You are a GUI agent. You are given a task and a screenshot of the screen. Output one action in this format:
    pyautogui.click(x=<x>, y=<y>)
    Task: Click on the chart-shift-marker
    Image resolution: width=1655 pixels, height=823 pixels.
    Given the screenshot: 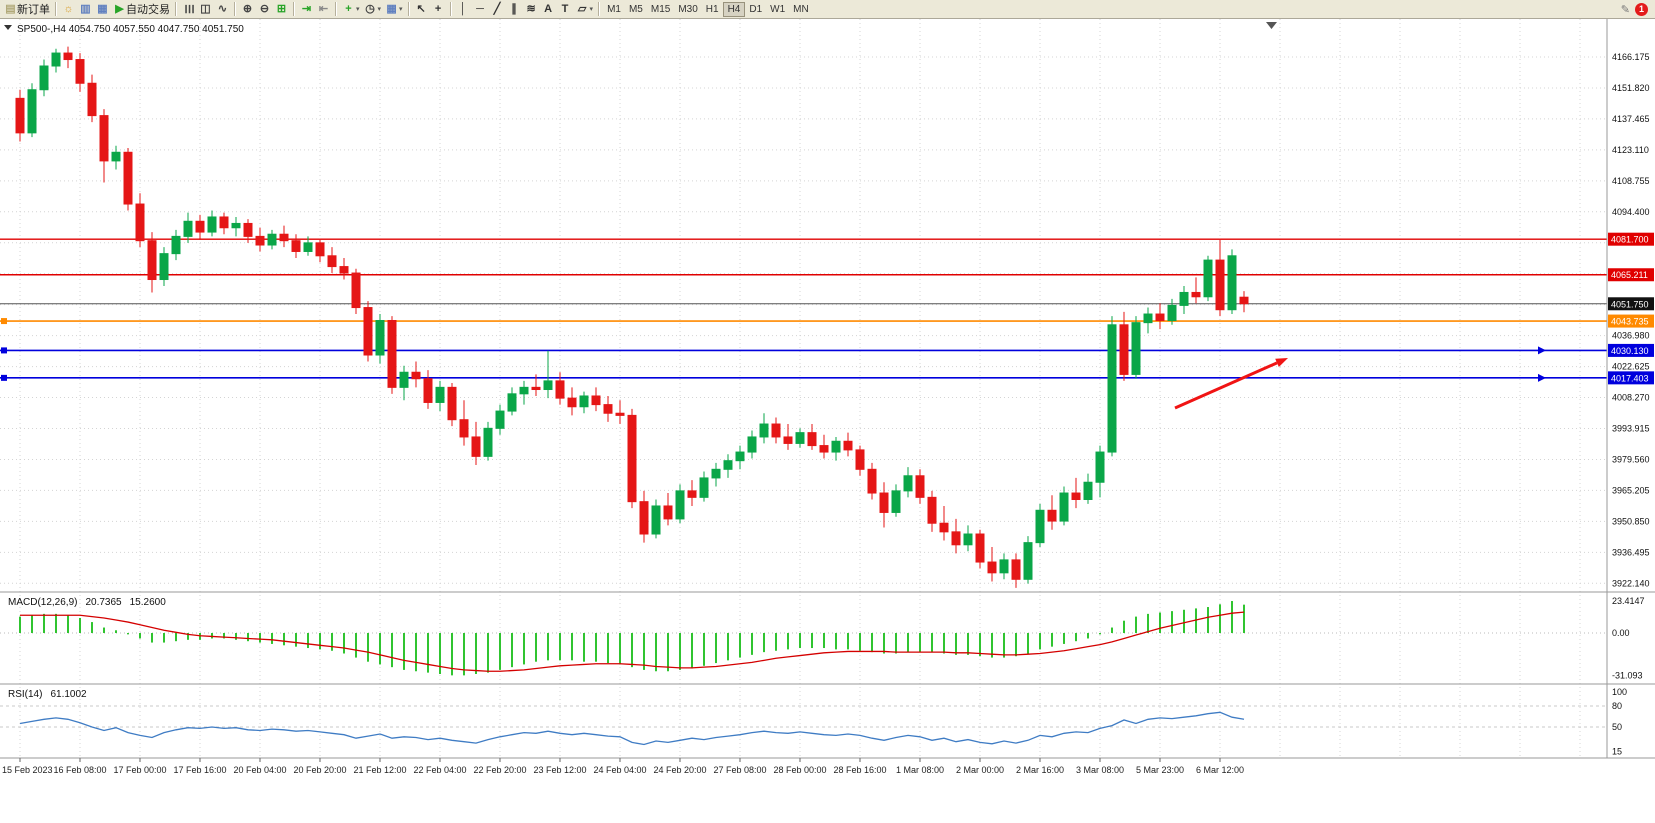 What is the action you would take?
    pyautogui.click(x=1271, y=25)
    